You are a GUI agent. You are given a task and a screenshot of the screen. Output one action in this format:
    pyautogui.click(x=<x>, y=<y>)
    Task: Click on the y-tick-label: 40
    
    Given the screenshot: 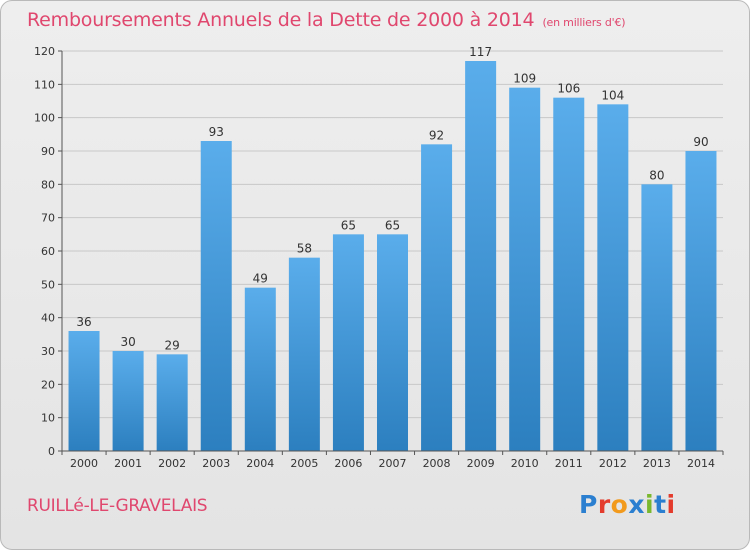 What is the action you would take?
    pyautogui.click(x=48, y=318)
    